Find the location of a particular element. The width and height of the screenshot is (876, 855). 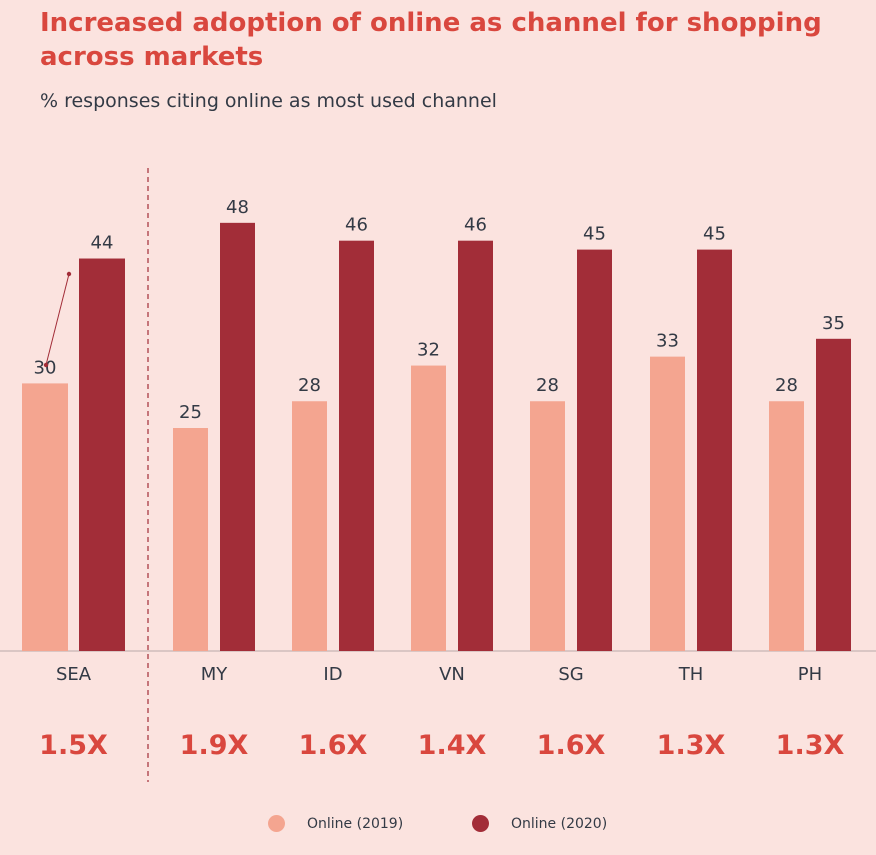

bar-2019-ph is located at coordinates (786, 526).